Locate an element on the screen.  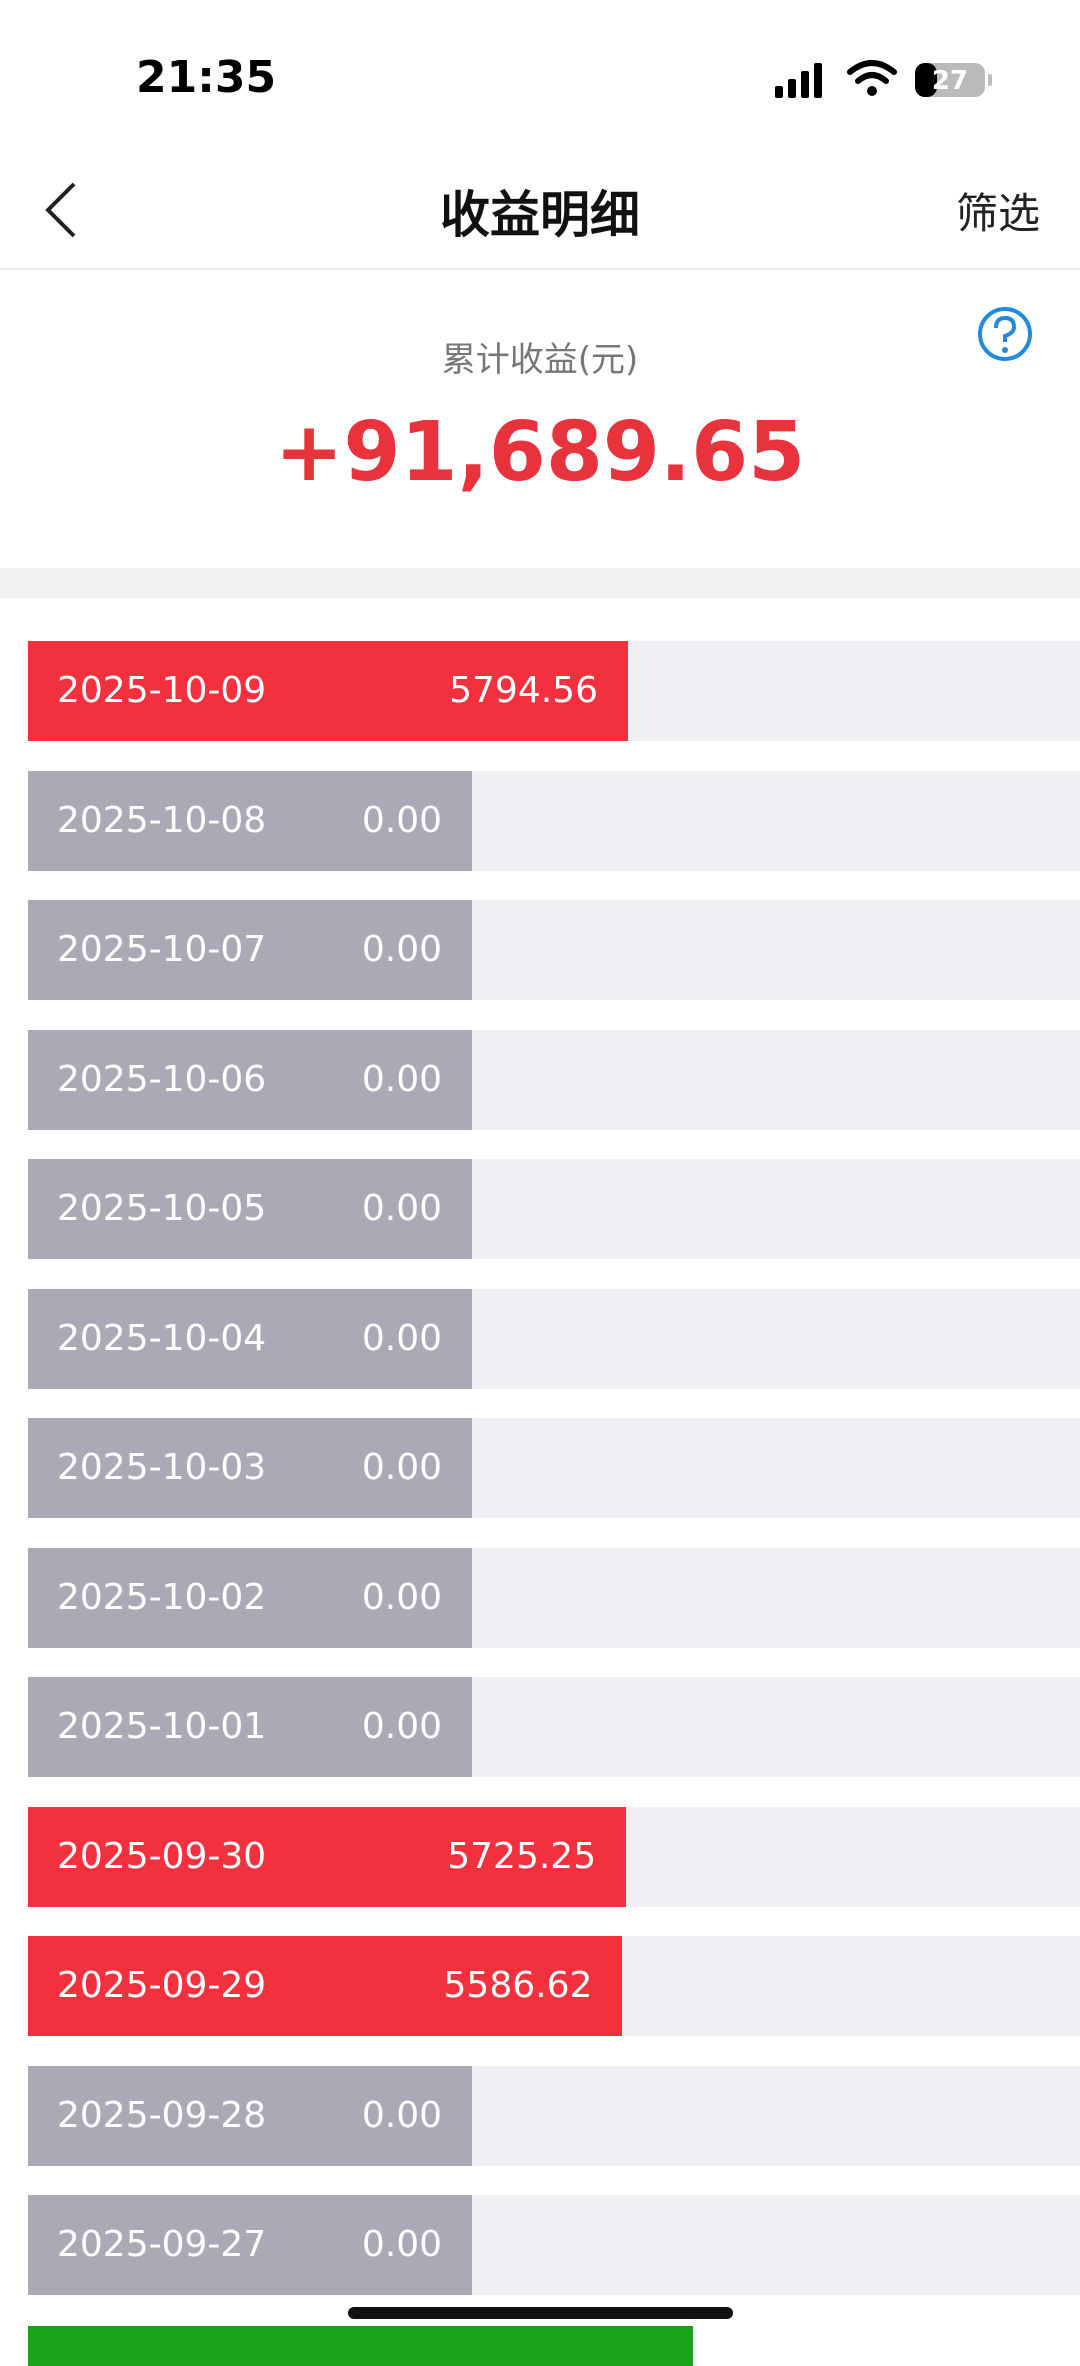
row-bar: 2025-09-28 0.00 is located at coordinates (250, 2115).